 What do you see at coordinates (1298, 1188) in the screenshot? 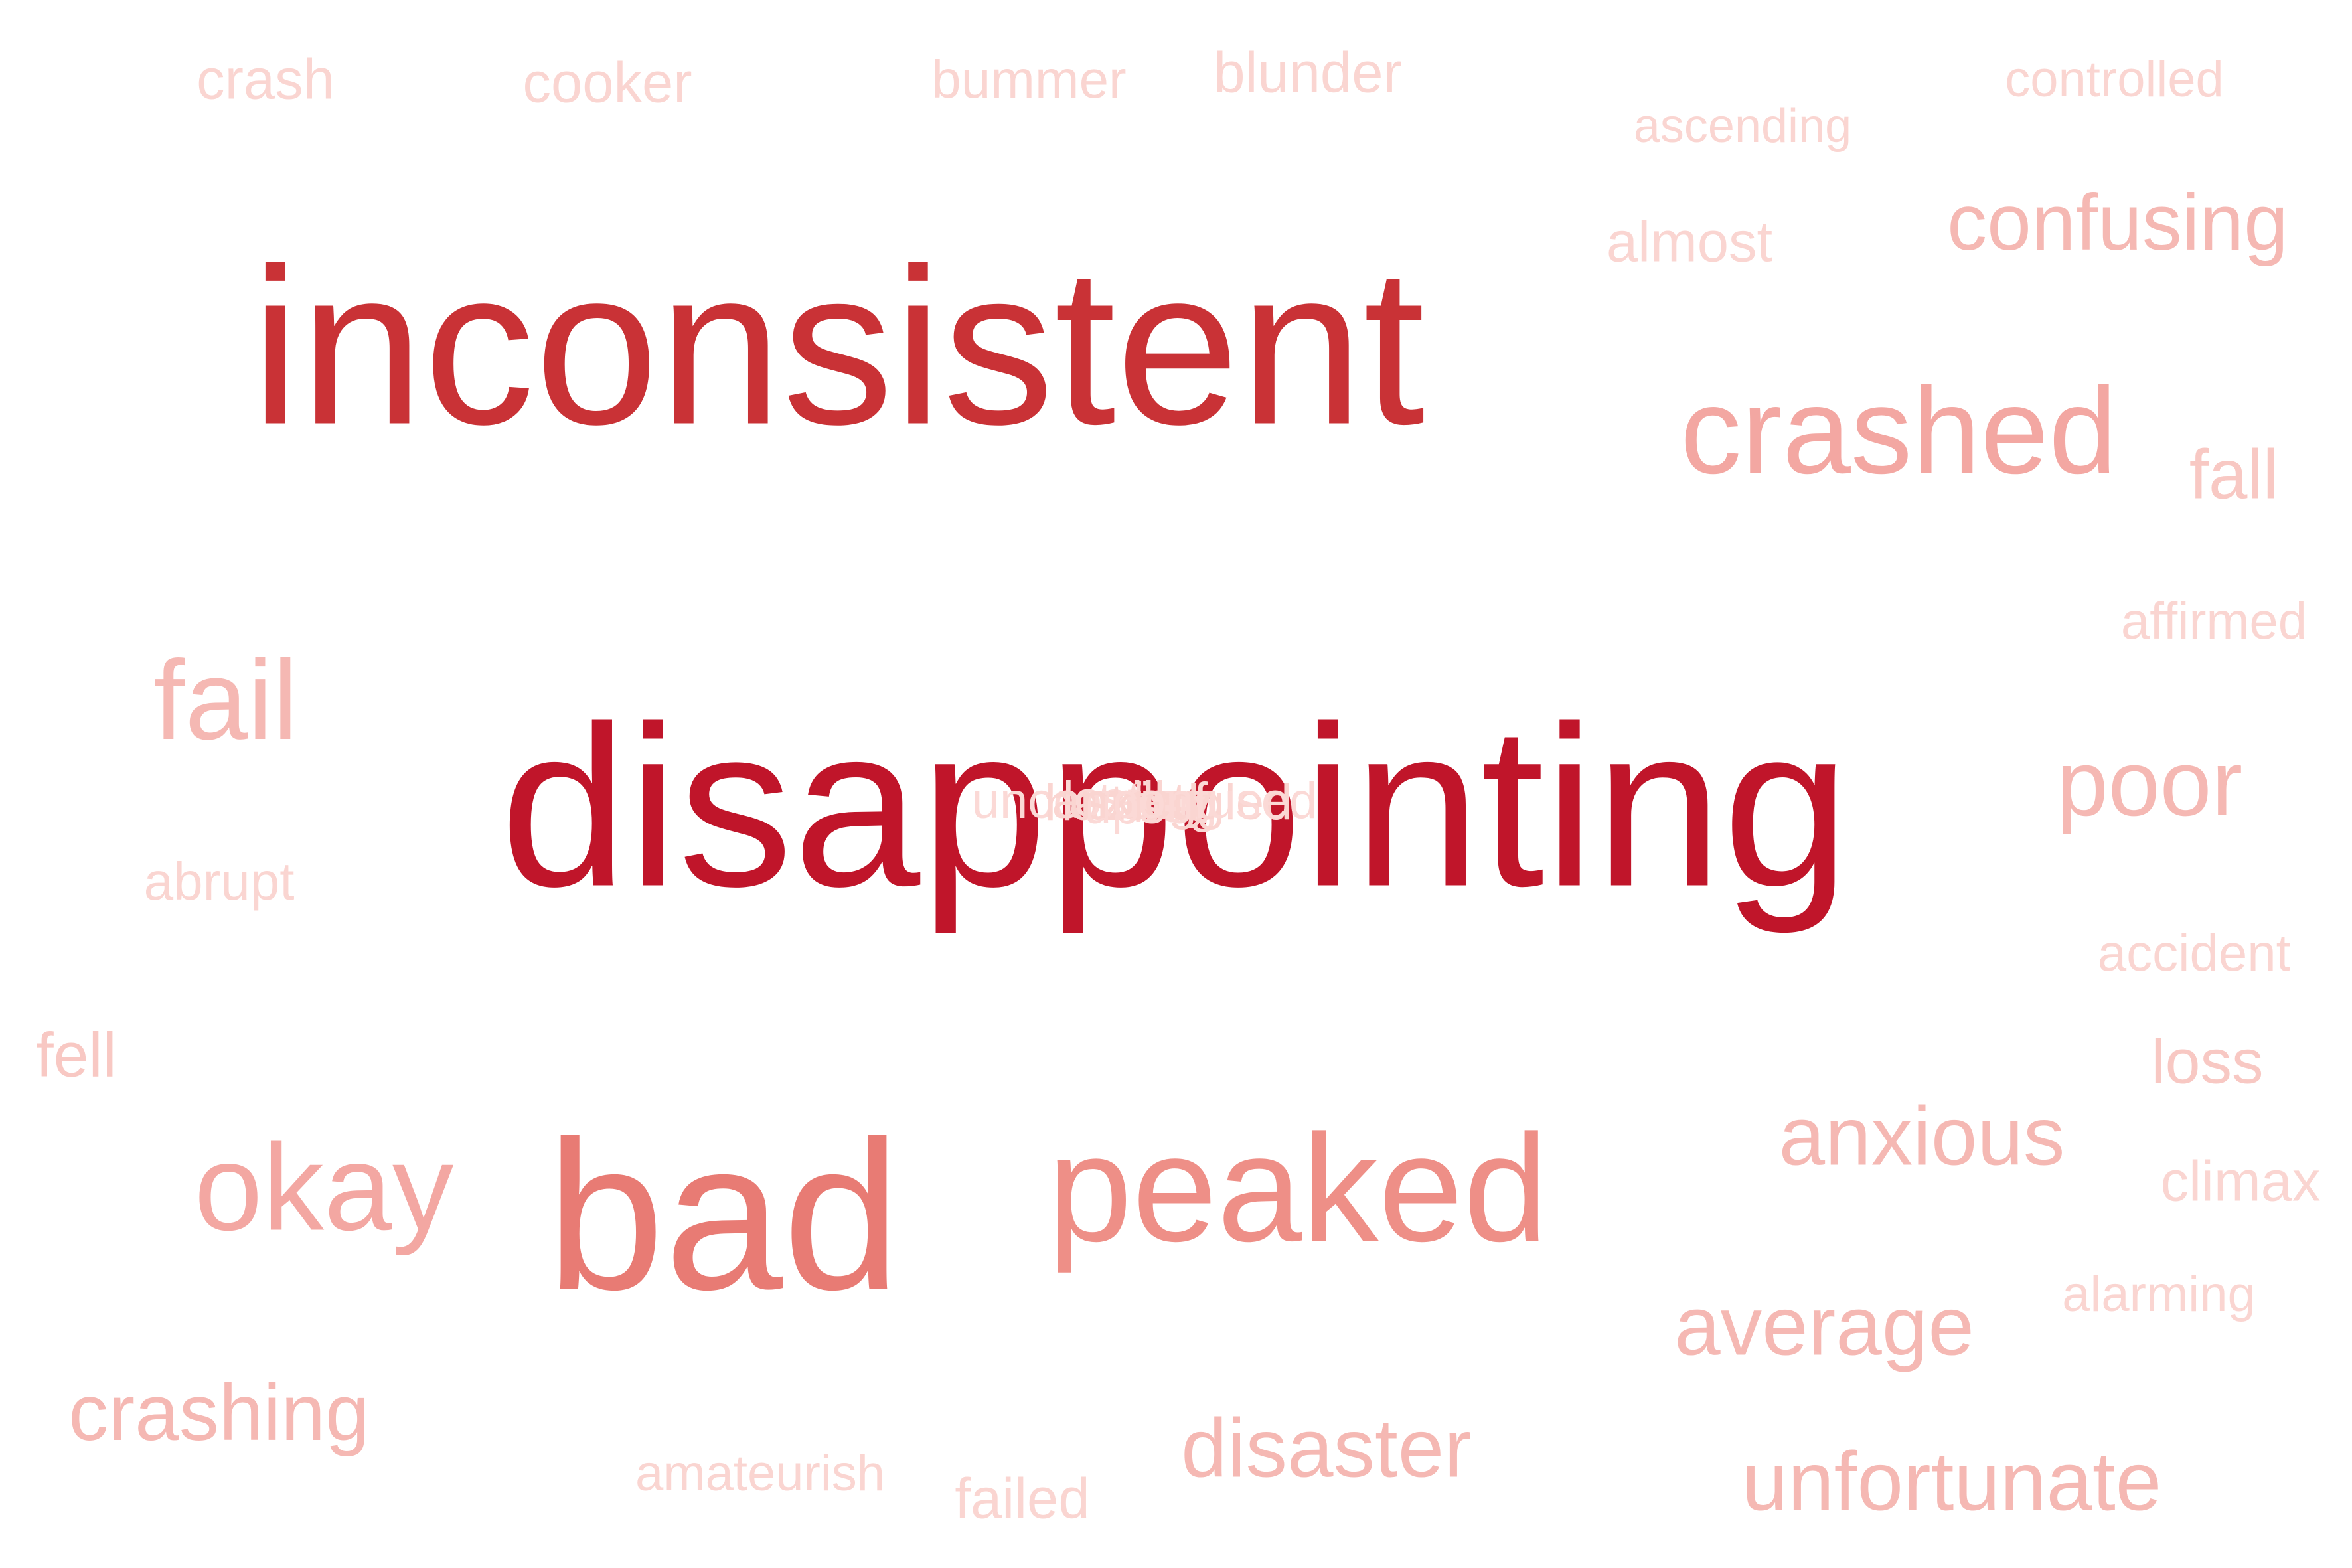
I see `word-peaked: peaked` at bounding box center [1298, 1188].